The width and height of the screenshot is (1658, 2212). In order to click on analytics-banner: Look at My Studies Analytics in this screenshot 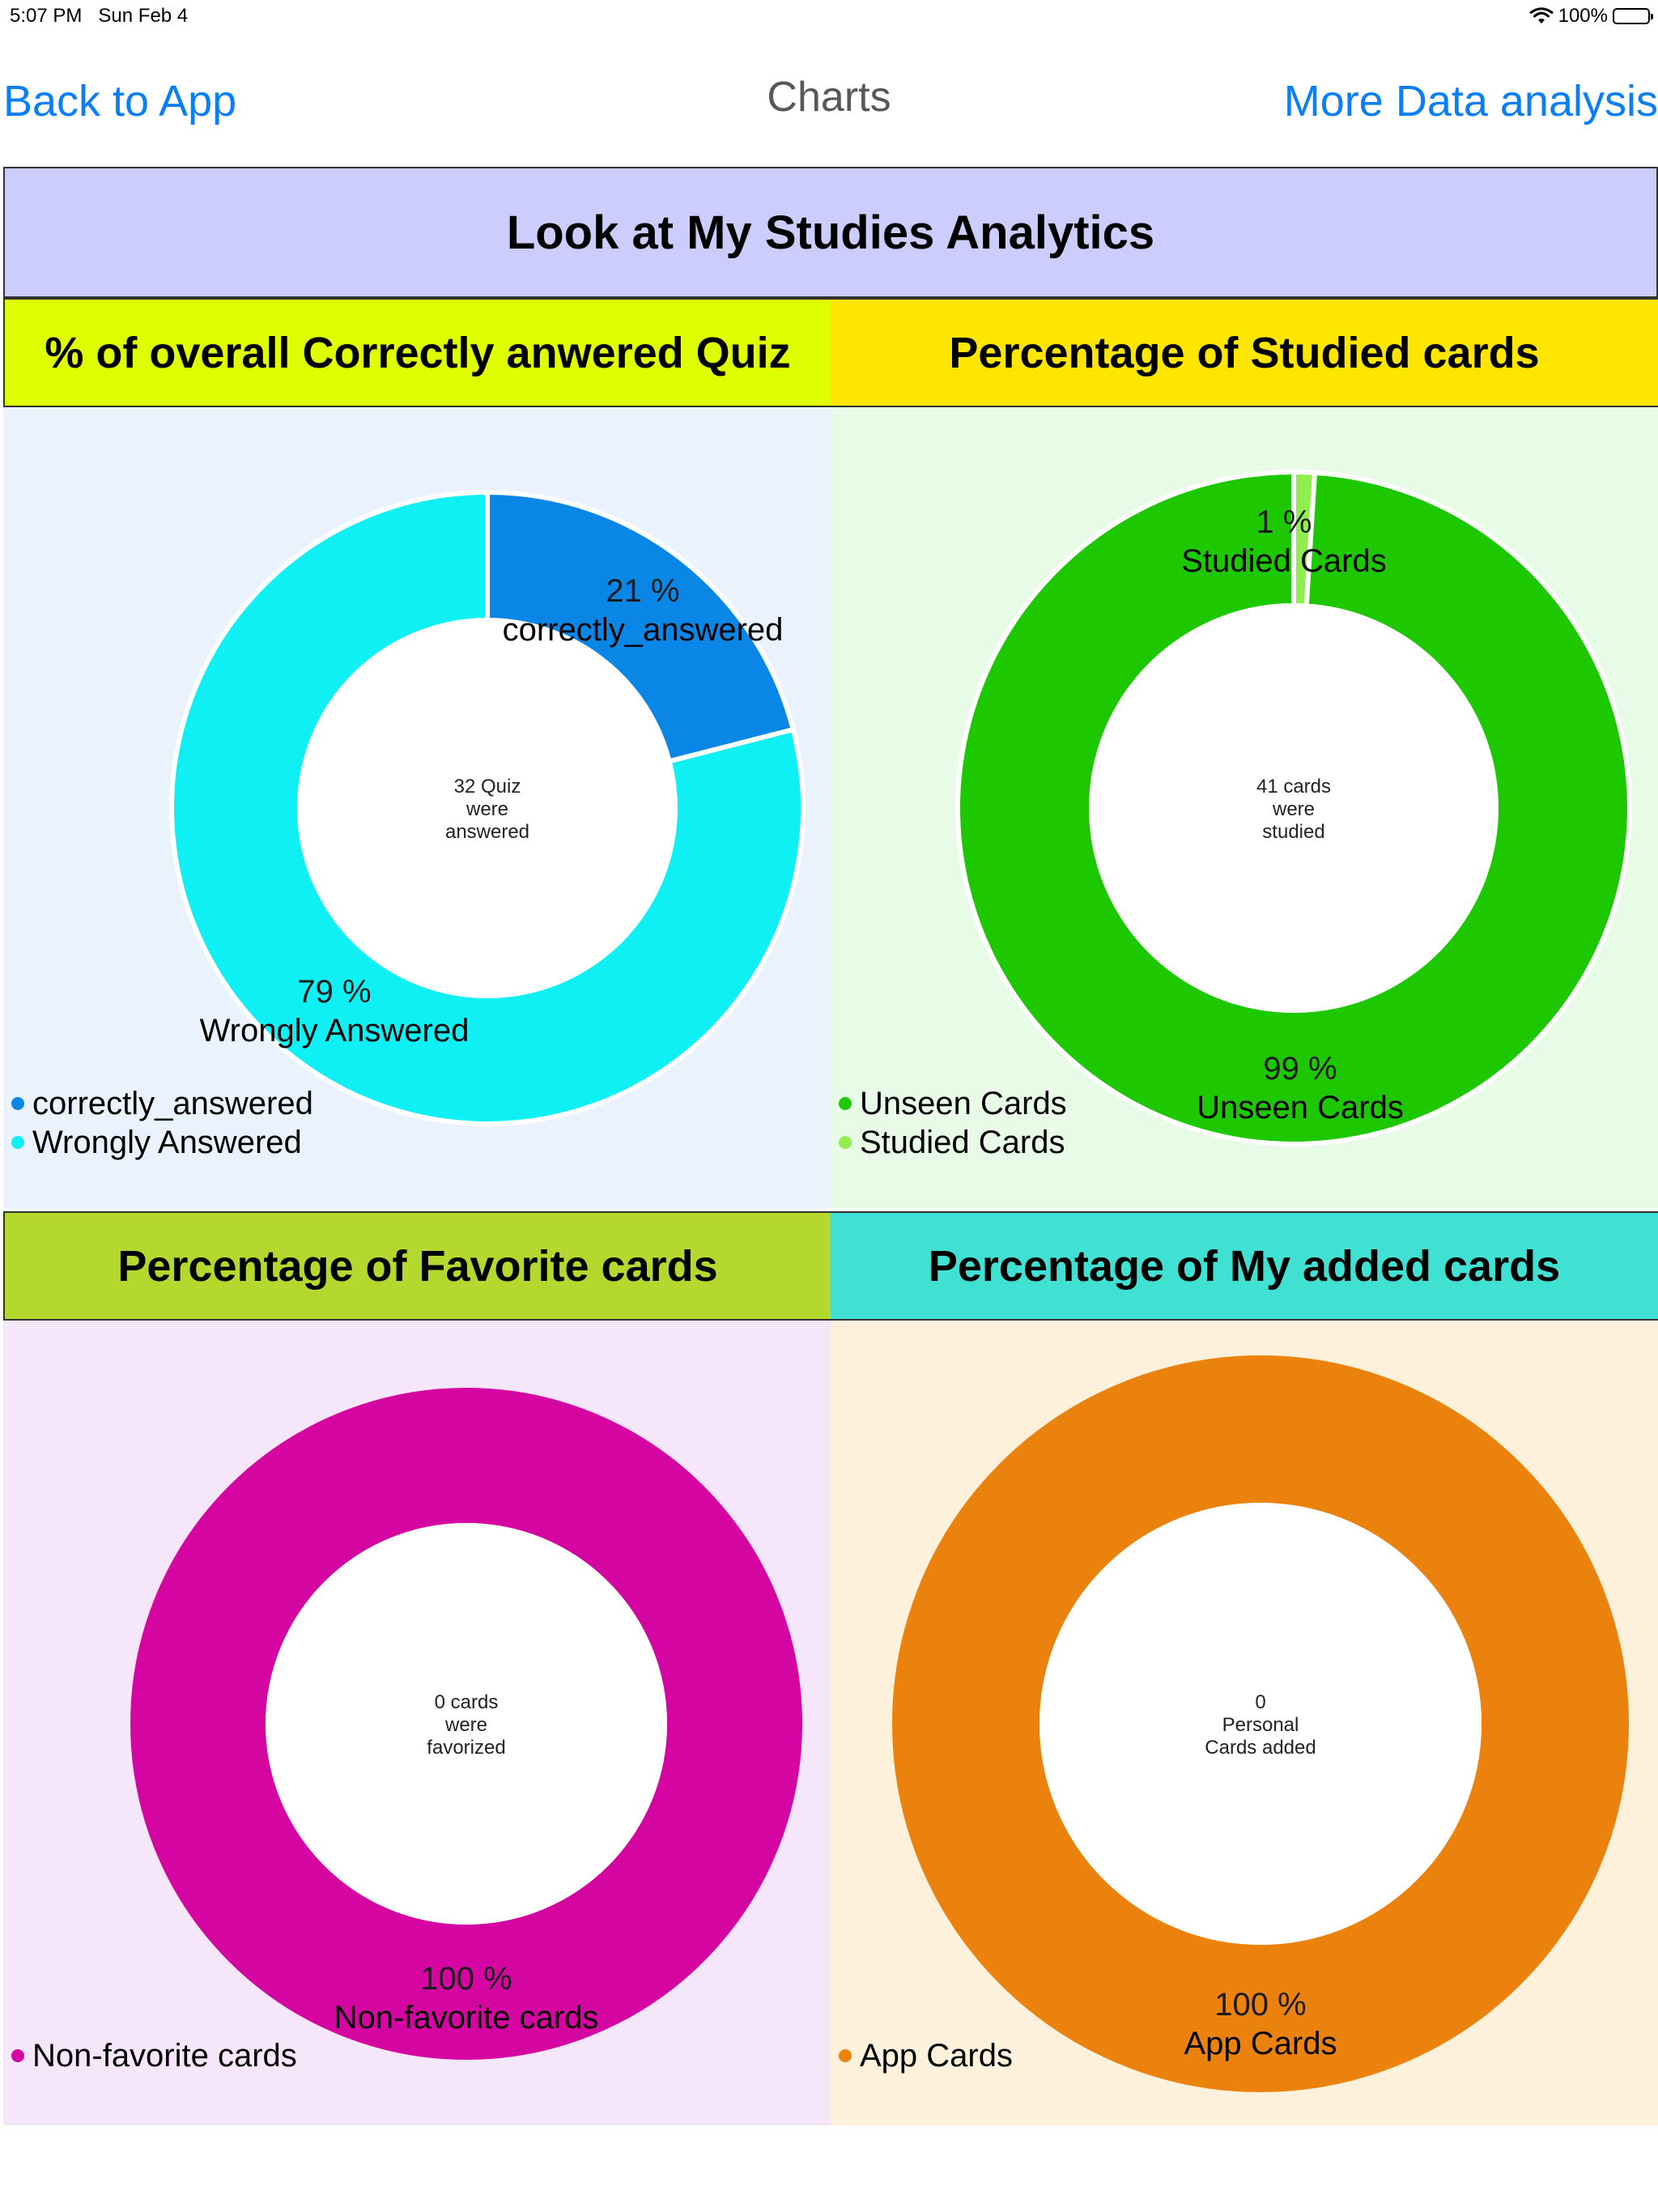, I will do `click(830, 232)`.